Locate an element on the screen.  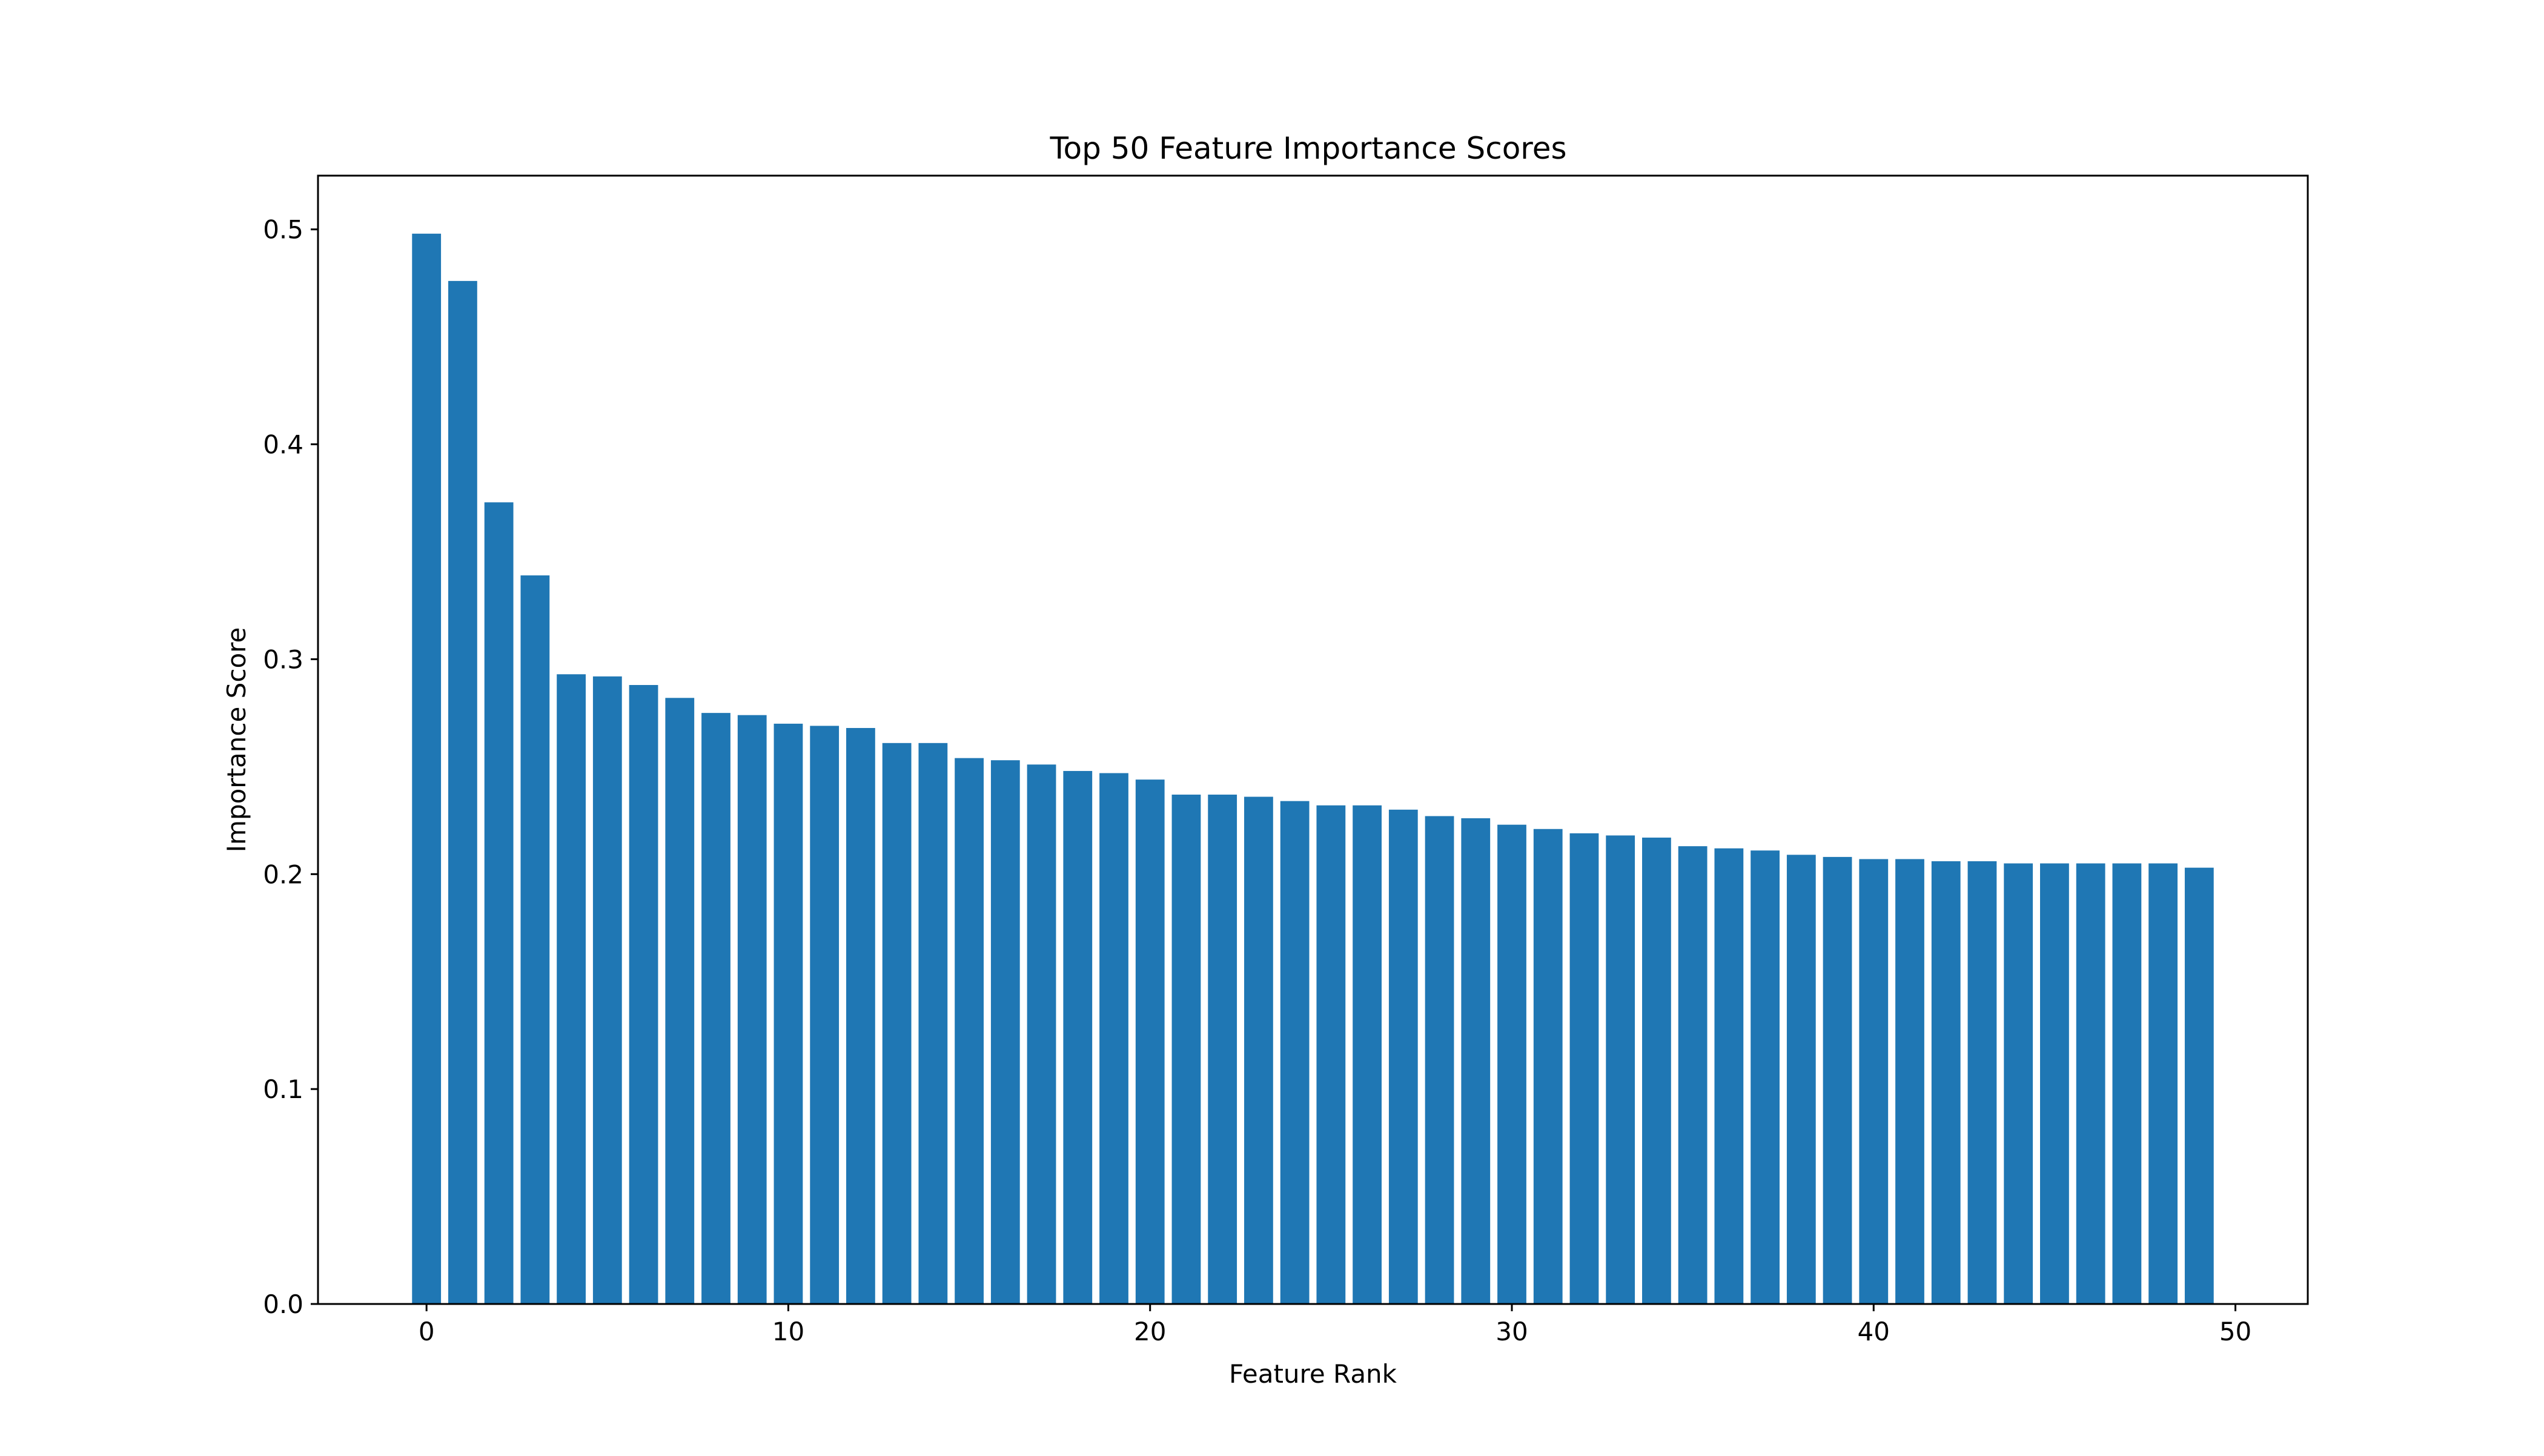
y-axis-label: Importance Score is located at coordinates (237, 740).